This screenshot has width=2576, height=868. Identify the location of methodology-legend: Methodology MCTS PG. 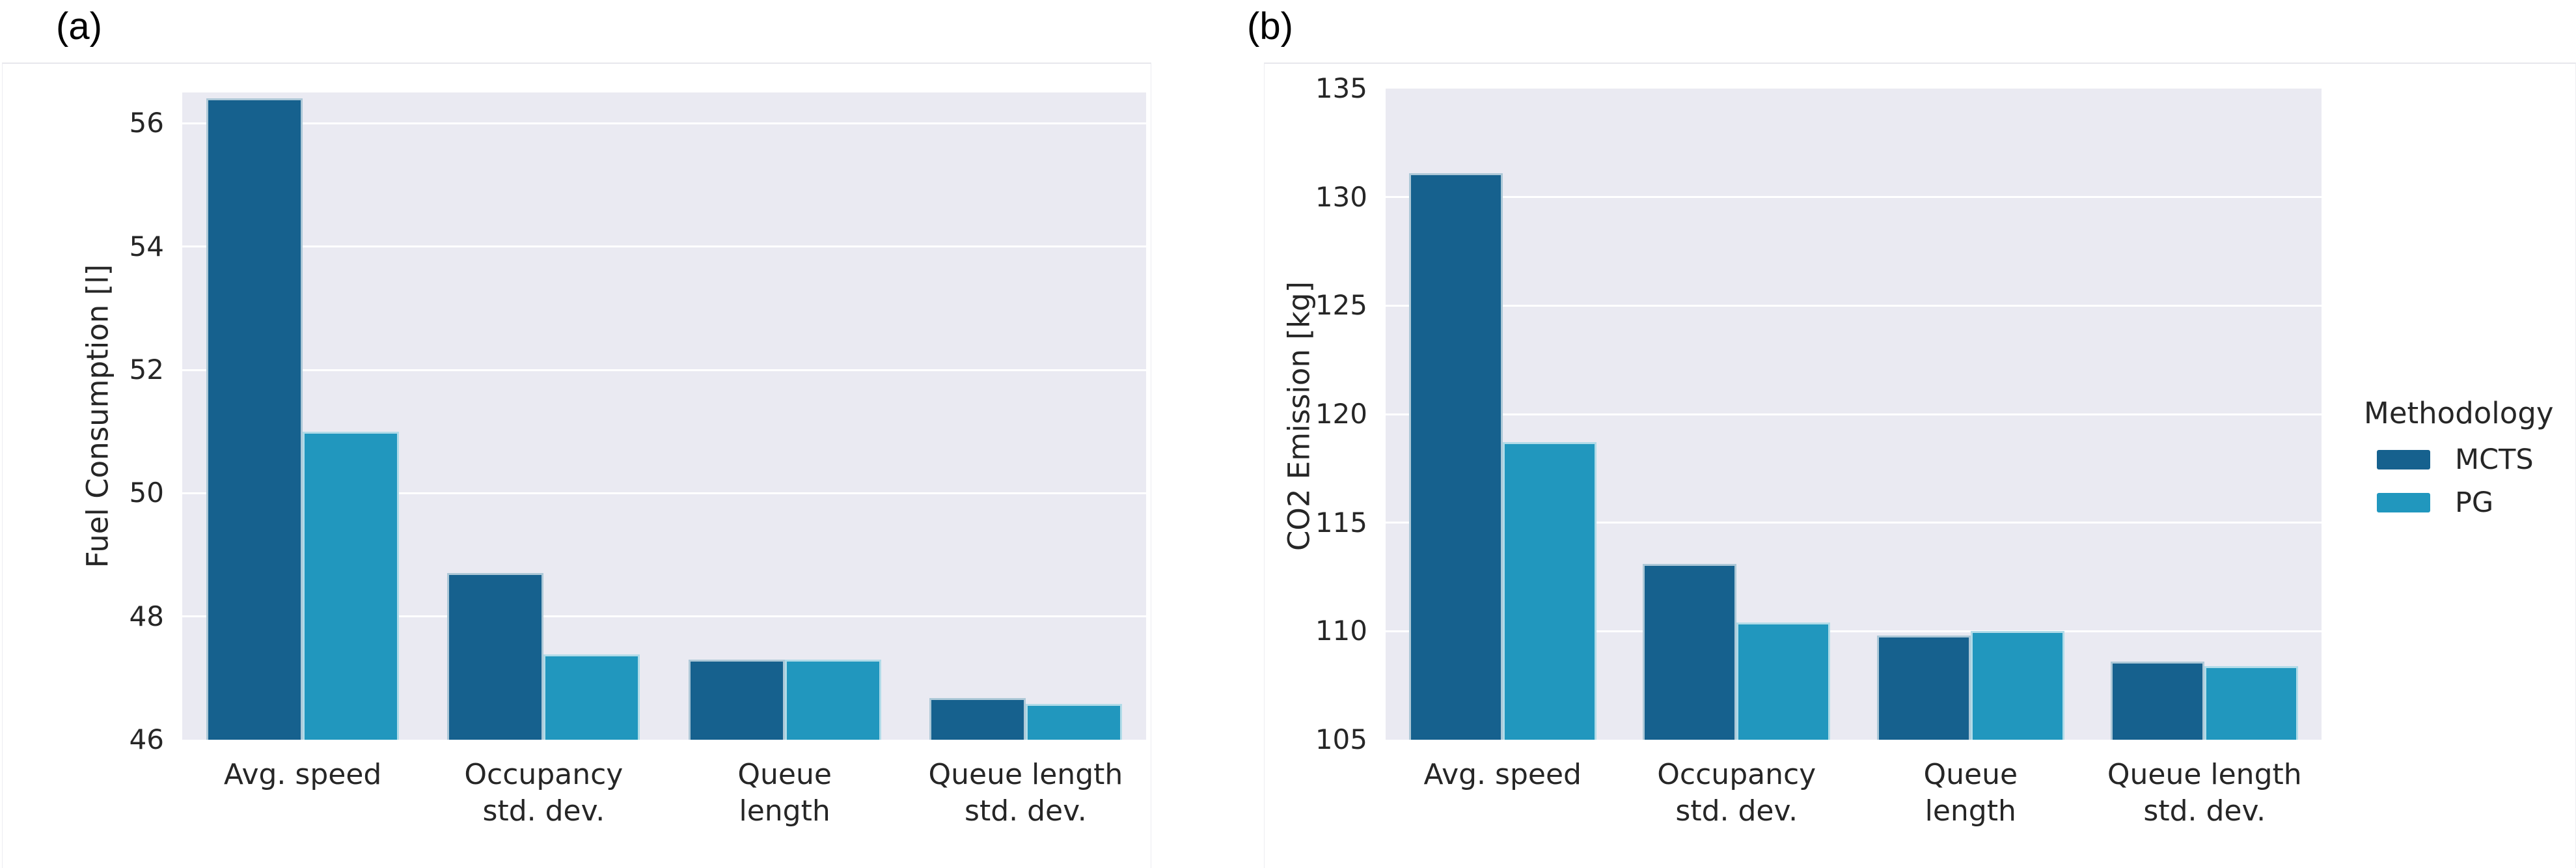
(2459, 459).